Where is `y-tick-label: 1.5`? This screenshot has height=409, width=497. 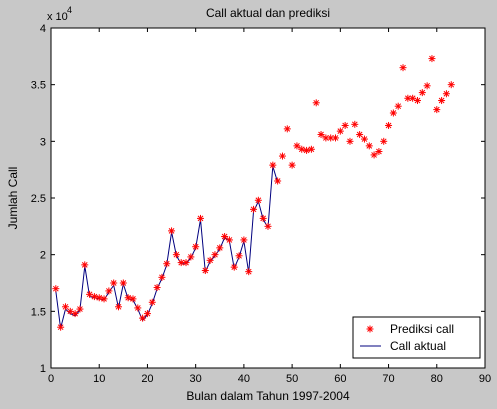
y-tick-label: 1.5 is located at coordinates (38, 312).